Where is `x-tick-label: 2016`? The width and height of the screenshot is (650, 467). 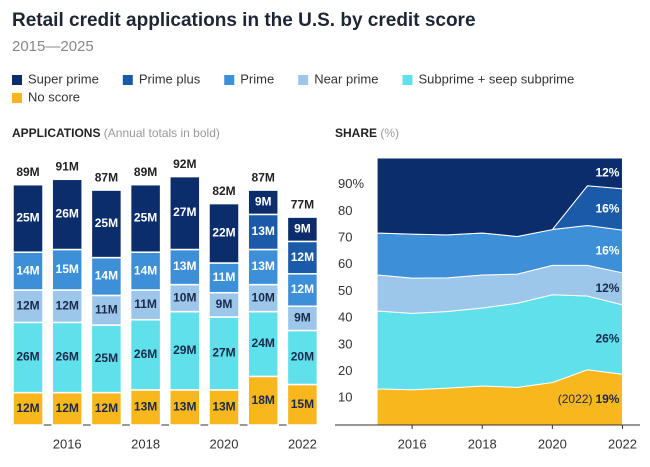
x-tick-label: 2016 is located at coordinates (67, 443).